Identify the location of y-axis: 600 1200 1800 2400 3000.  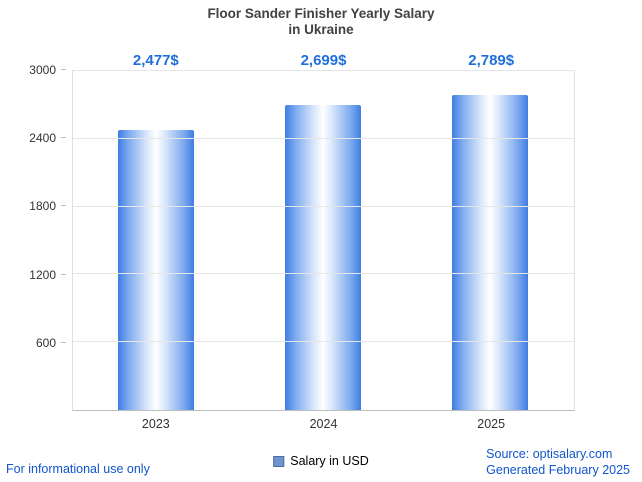
(33, 237).